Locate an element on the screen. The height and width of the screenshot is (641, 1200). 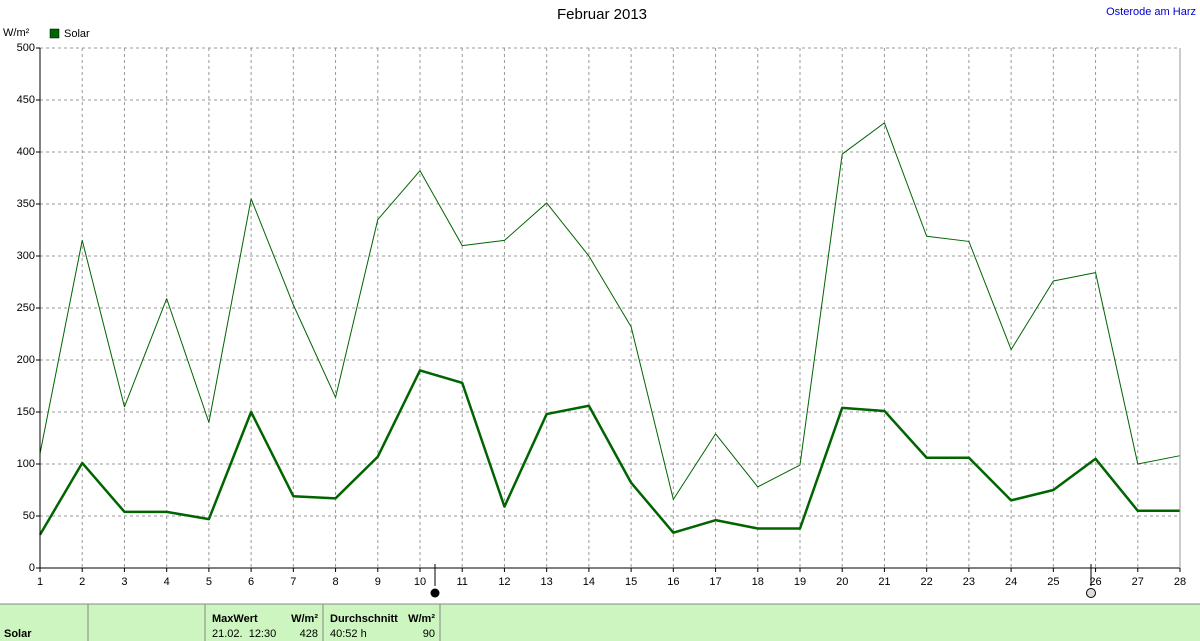
table-background is located at coordinates (600, 622).